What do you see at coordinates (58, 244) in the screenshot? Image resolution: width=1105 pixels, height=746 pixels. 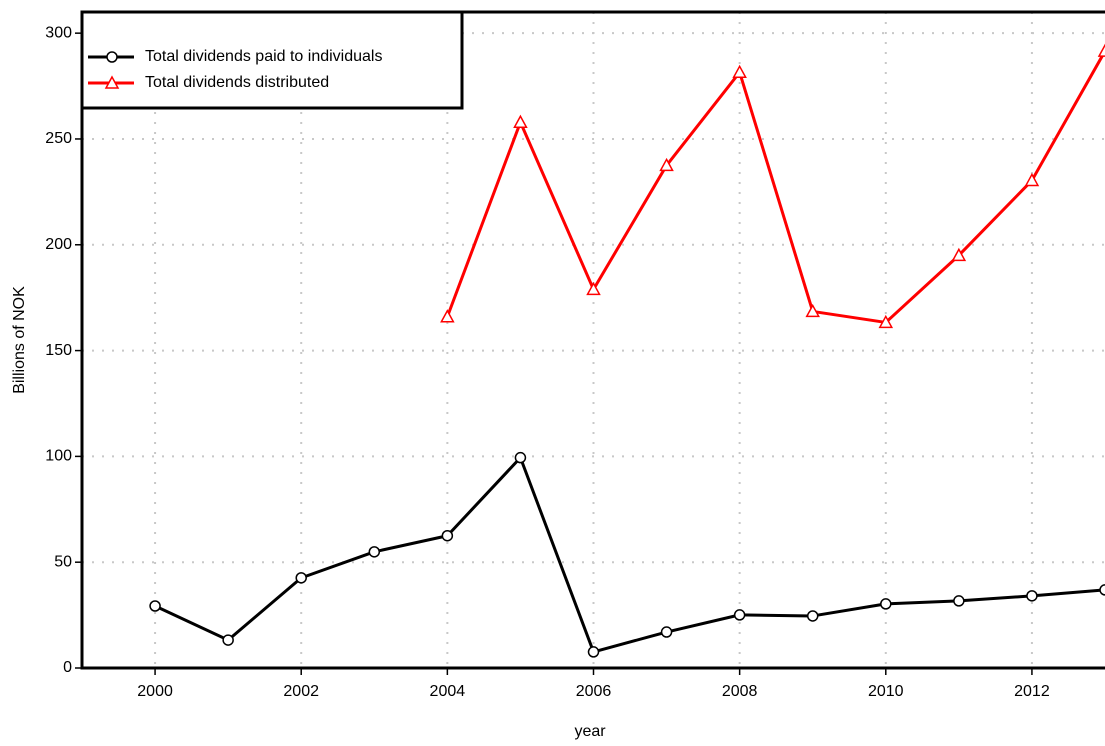 I see `y-tick-label: 200` at bounding box center [58, 244].